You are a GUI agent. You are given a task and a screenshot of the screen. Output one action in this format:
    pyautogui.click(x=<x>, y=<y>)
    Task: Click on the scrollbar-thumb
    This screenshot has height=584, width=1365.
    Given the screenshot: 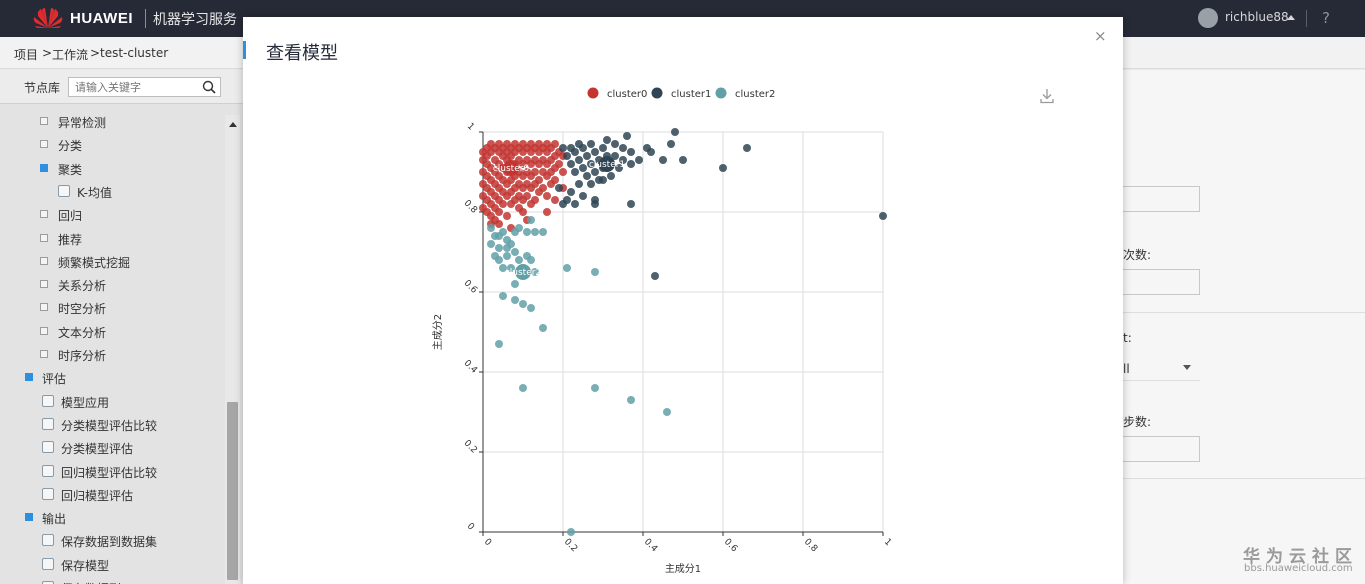 What is the action you would take?
    pyautogui.click(x=232, y=491)
    